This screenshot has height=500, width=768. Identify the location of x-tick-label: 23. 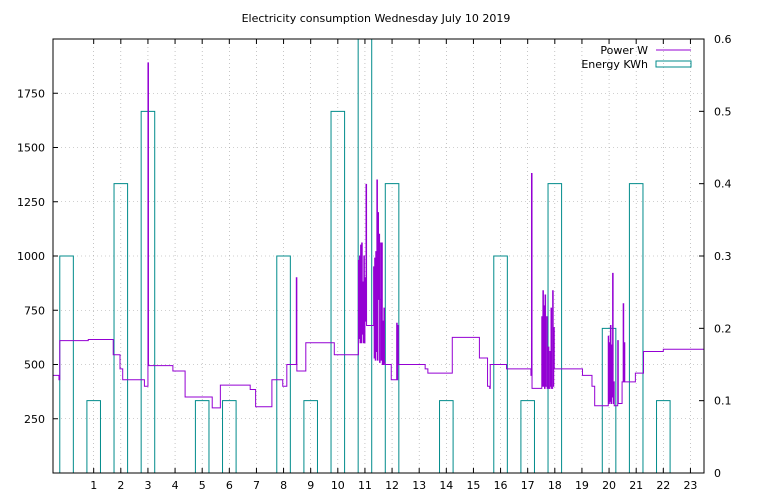
(690, 485).